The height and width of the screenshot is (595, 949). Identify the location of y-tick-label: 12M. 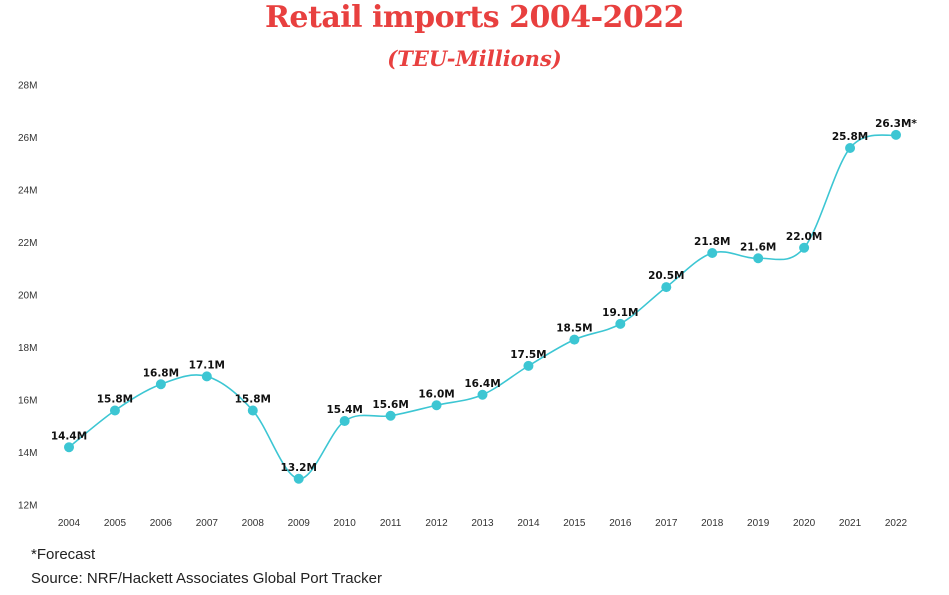
(27, 506).